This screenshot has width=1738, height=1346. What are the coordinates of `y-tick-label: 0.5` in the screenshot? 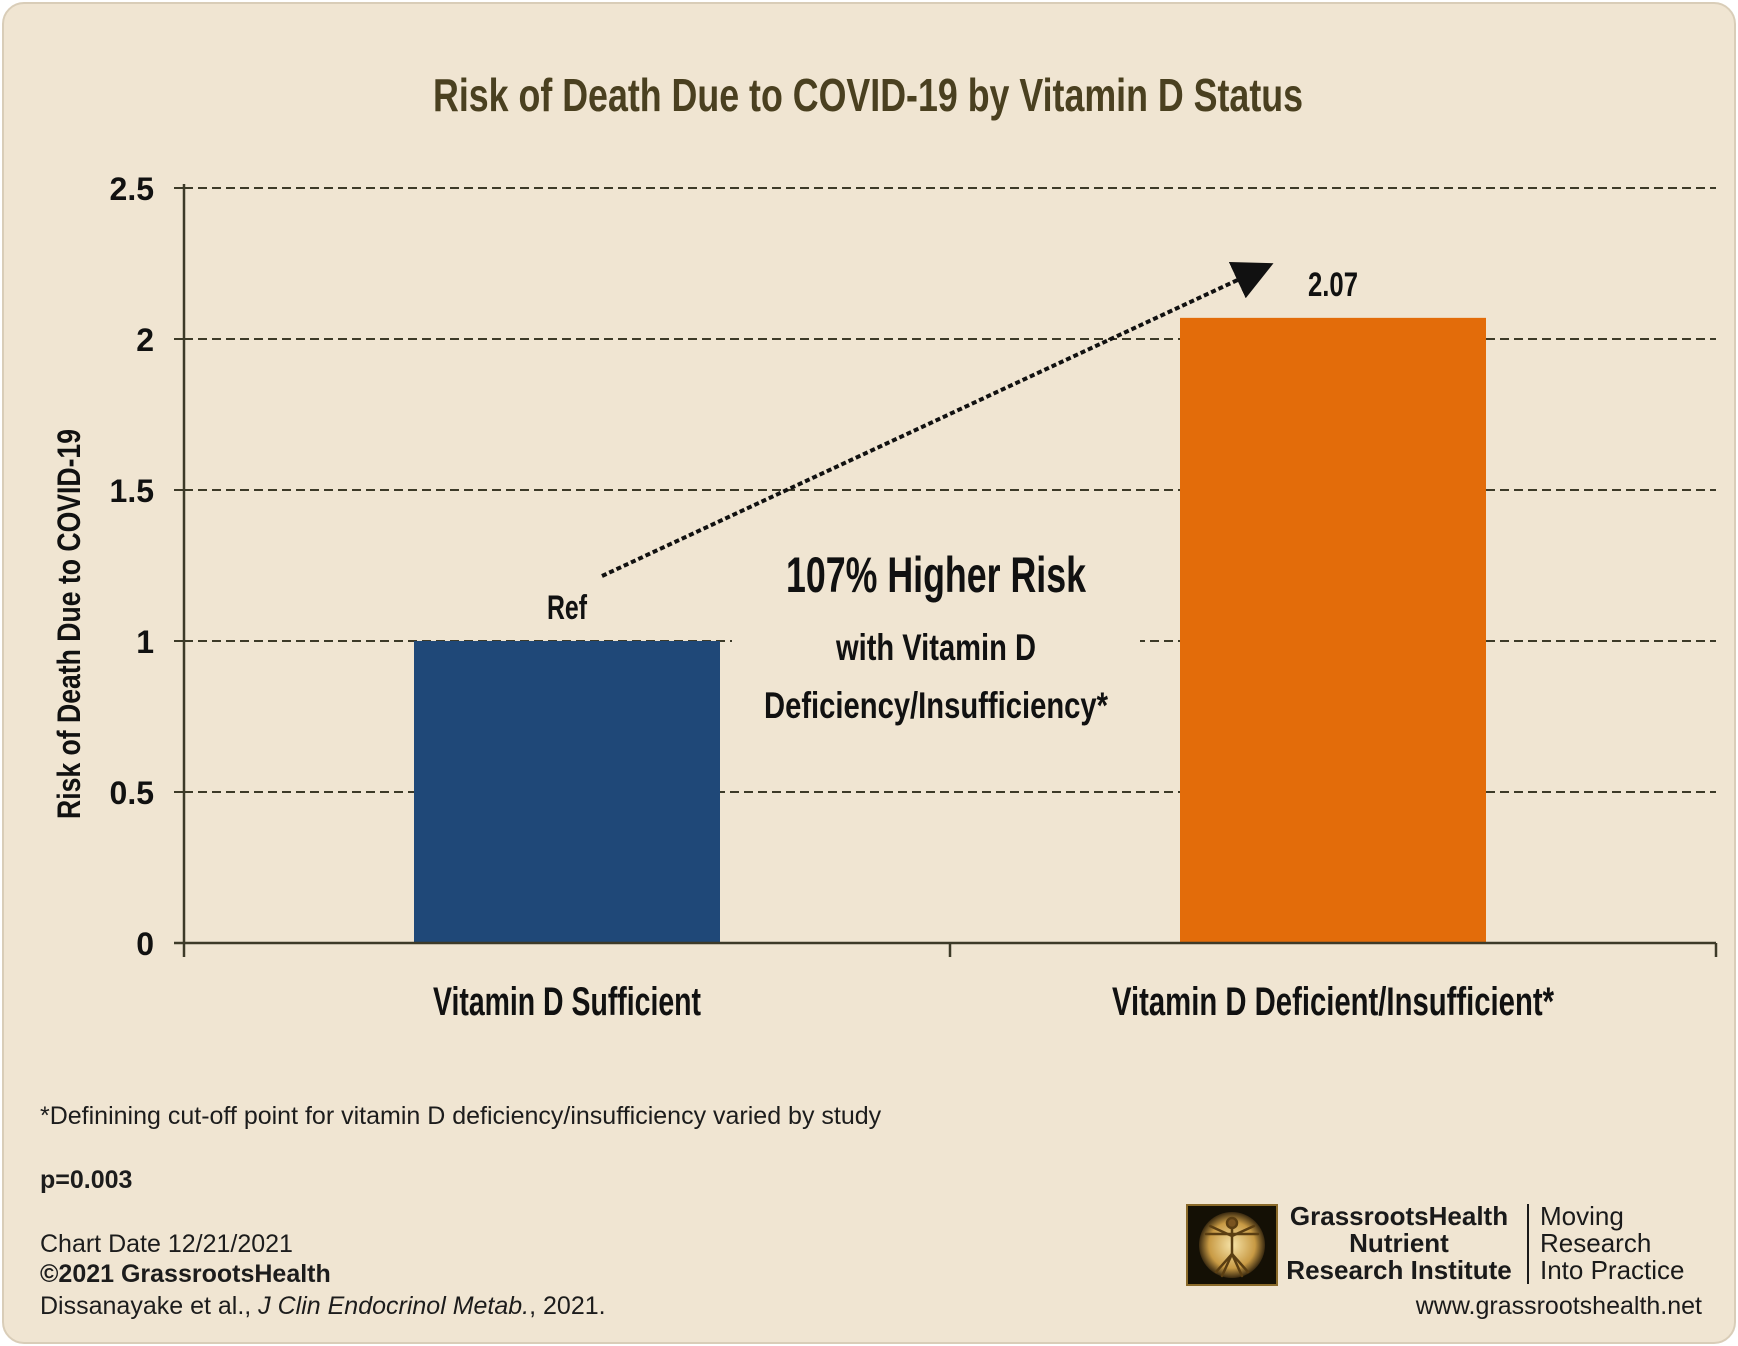 It's located at (132, 793).